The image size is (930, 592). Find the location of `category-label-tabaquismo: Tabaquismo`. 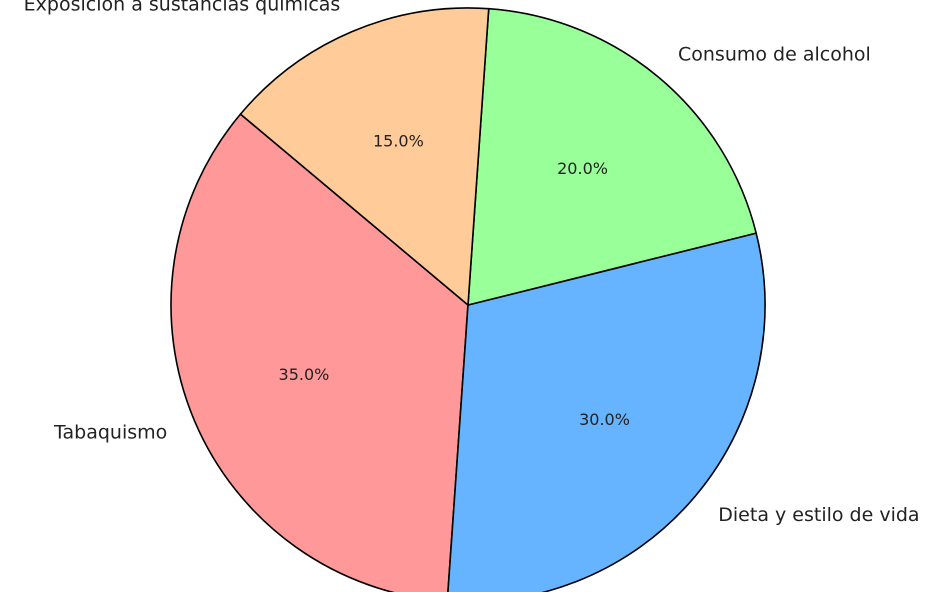

category-label-tabaquismo: Tabaquismo is located at coordinates (110, 433).